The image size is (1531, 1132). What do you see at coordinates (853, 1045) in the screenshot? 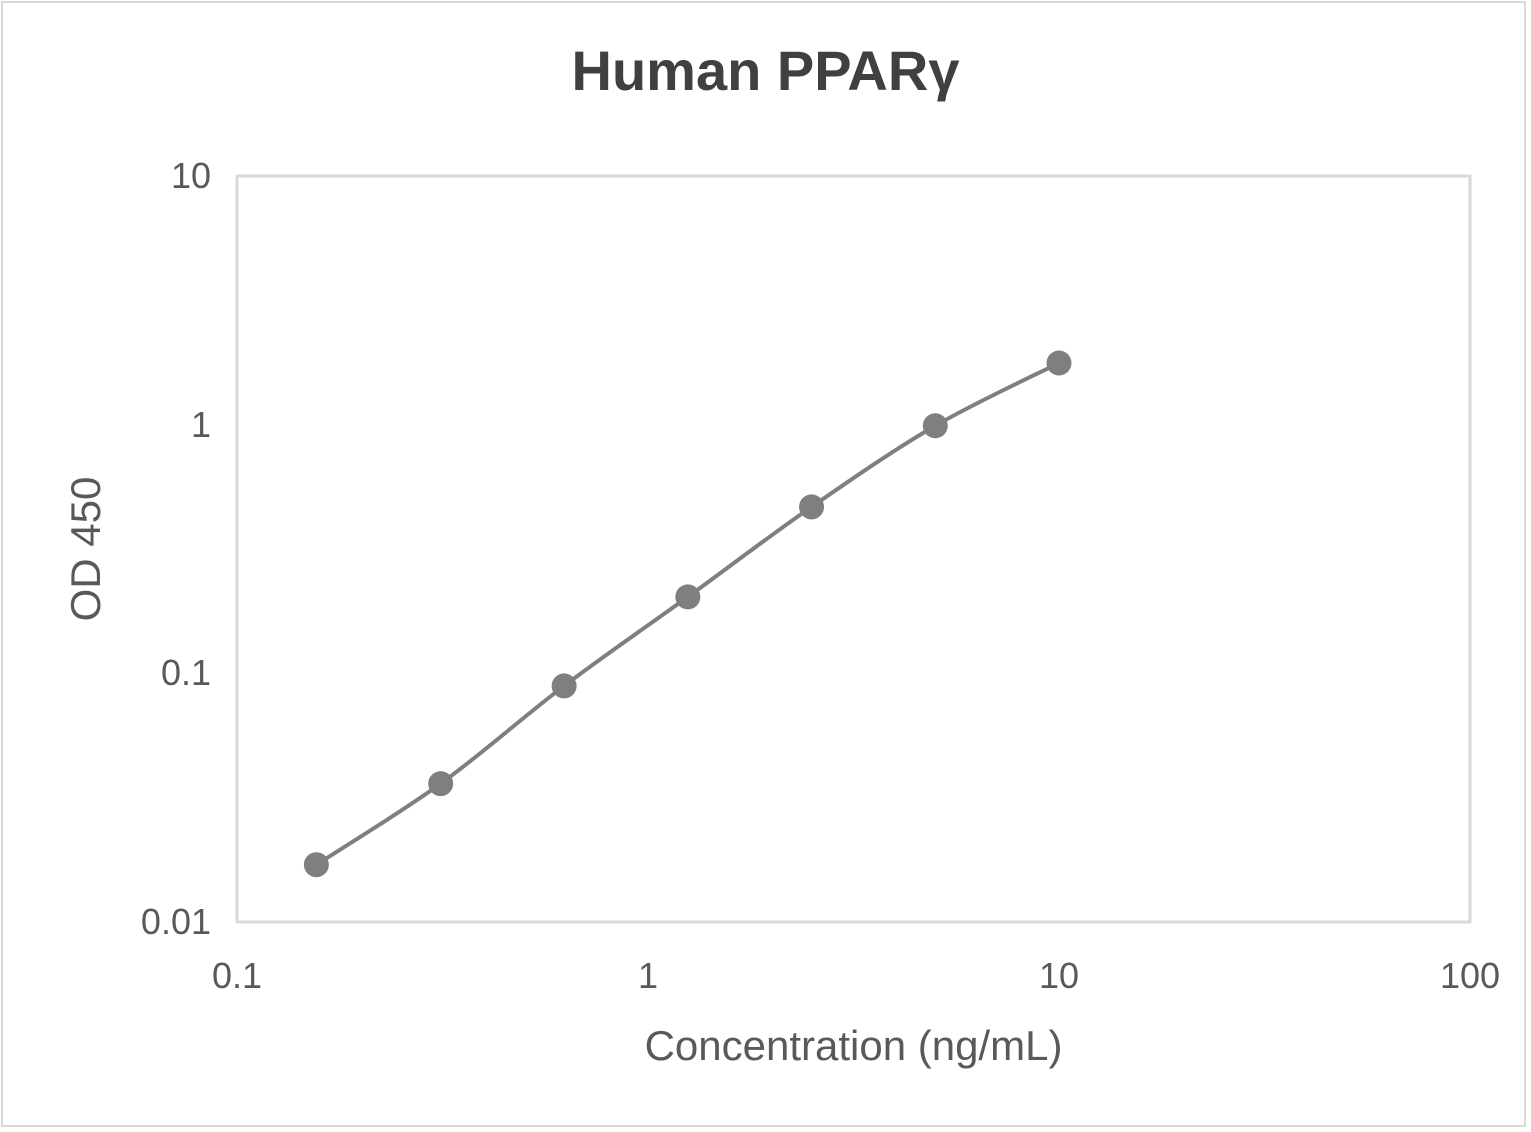
I see `x-axis-label: Concentration (ng/mL)` at bounding box center [853, 1045].